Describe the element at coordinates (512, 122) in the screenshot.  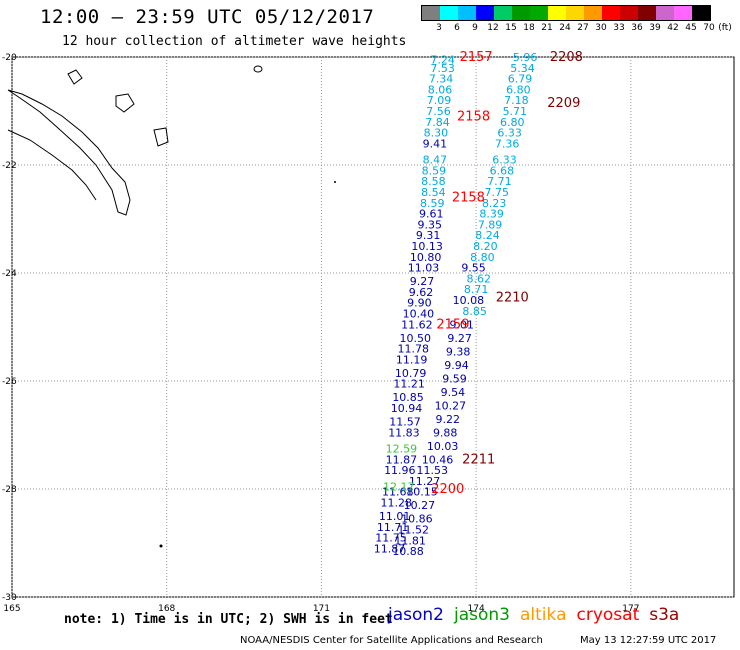
I see `wave-height-value: 6.80` at that location.